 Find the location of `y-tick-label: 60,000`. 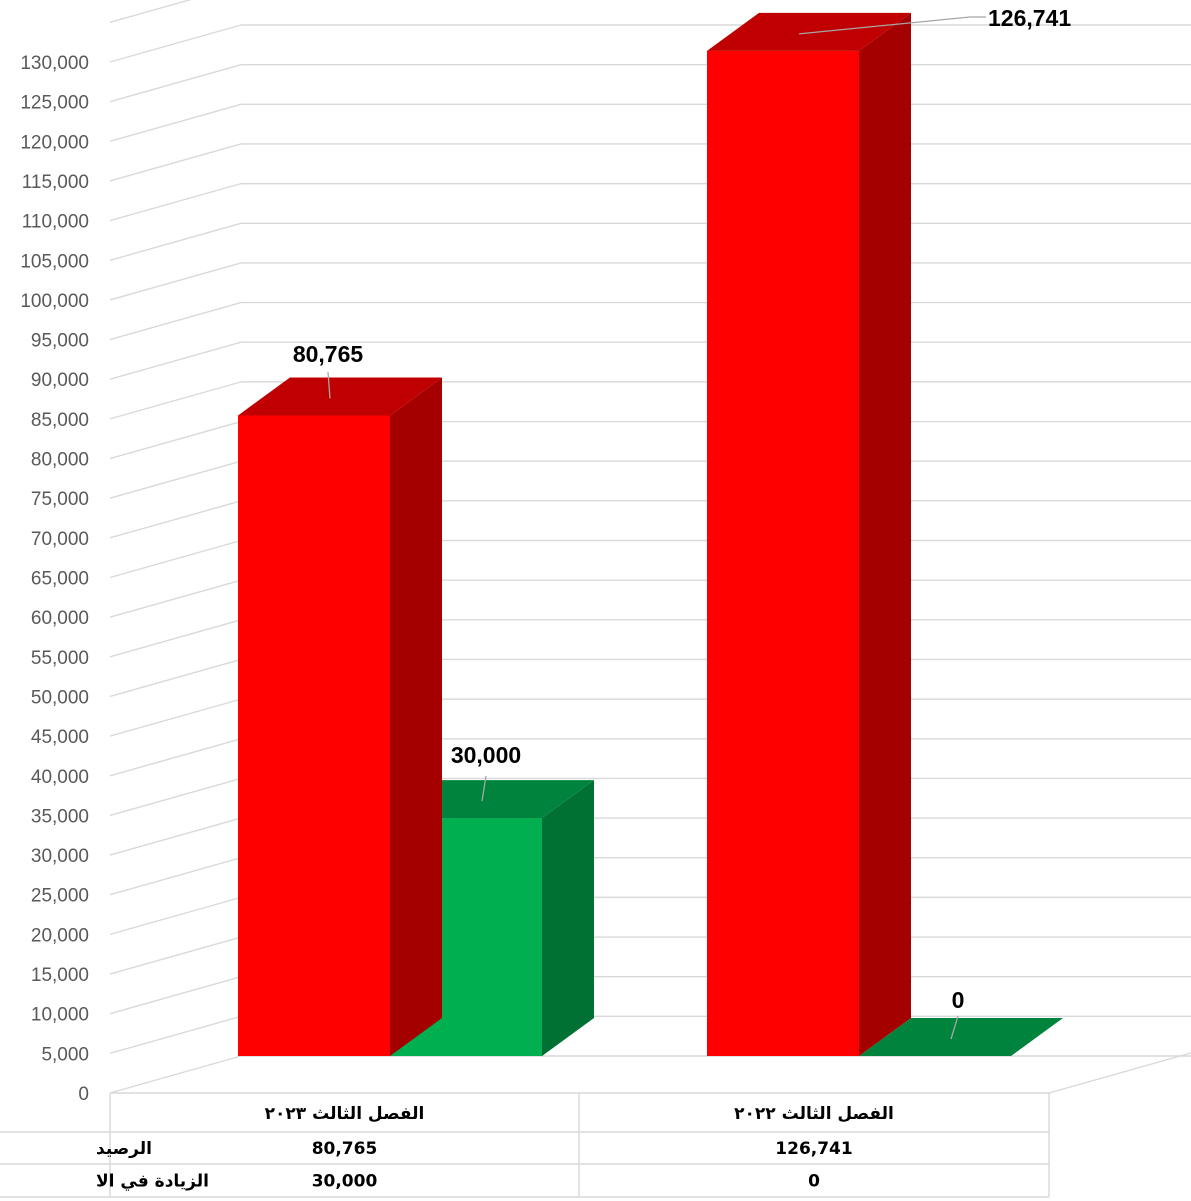

y-tick-label: 60,000 is located at coordinates (60, 618).